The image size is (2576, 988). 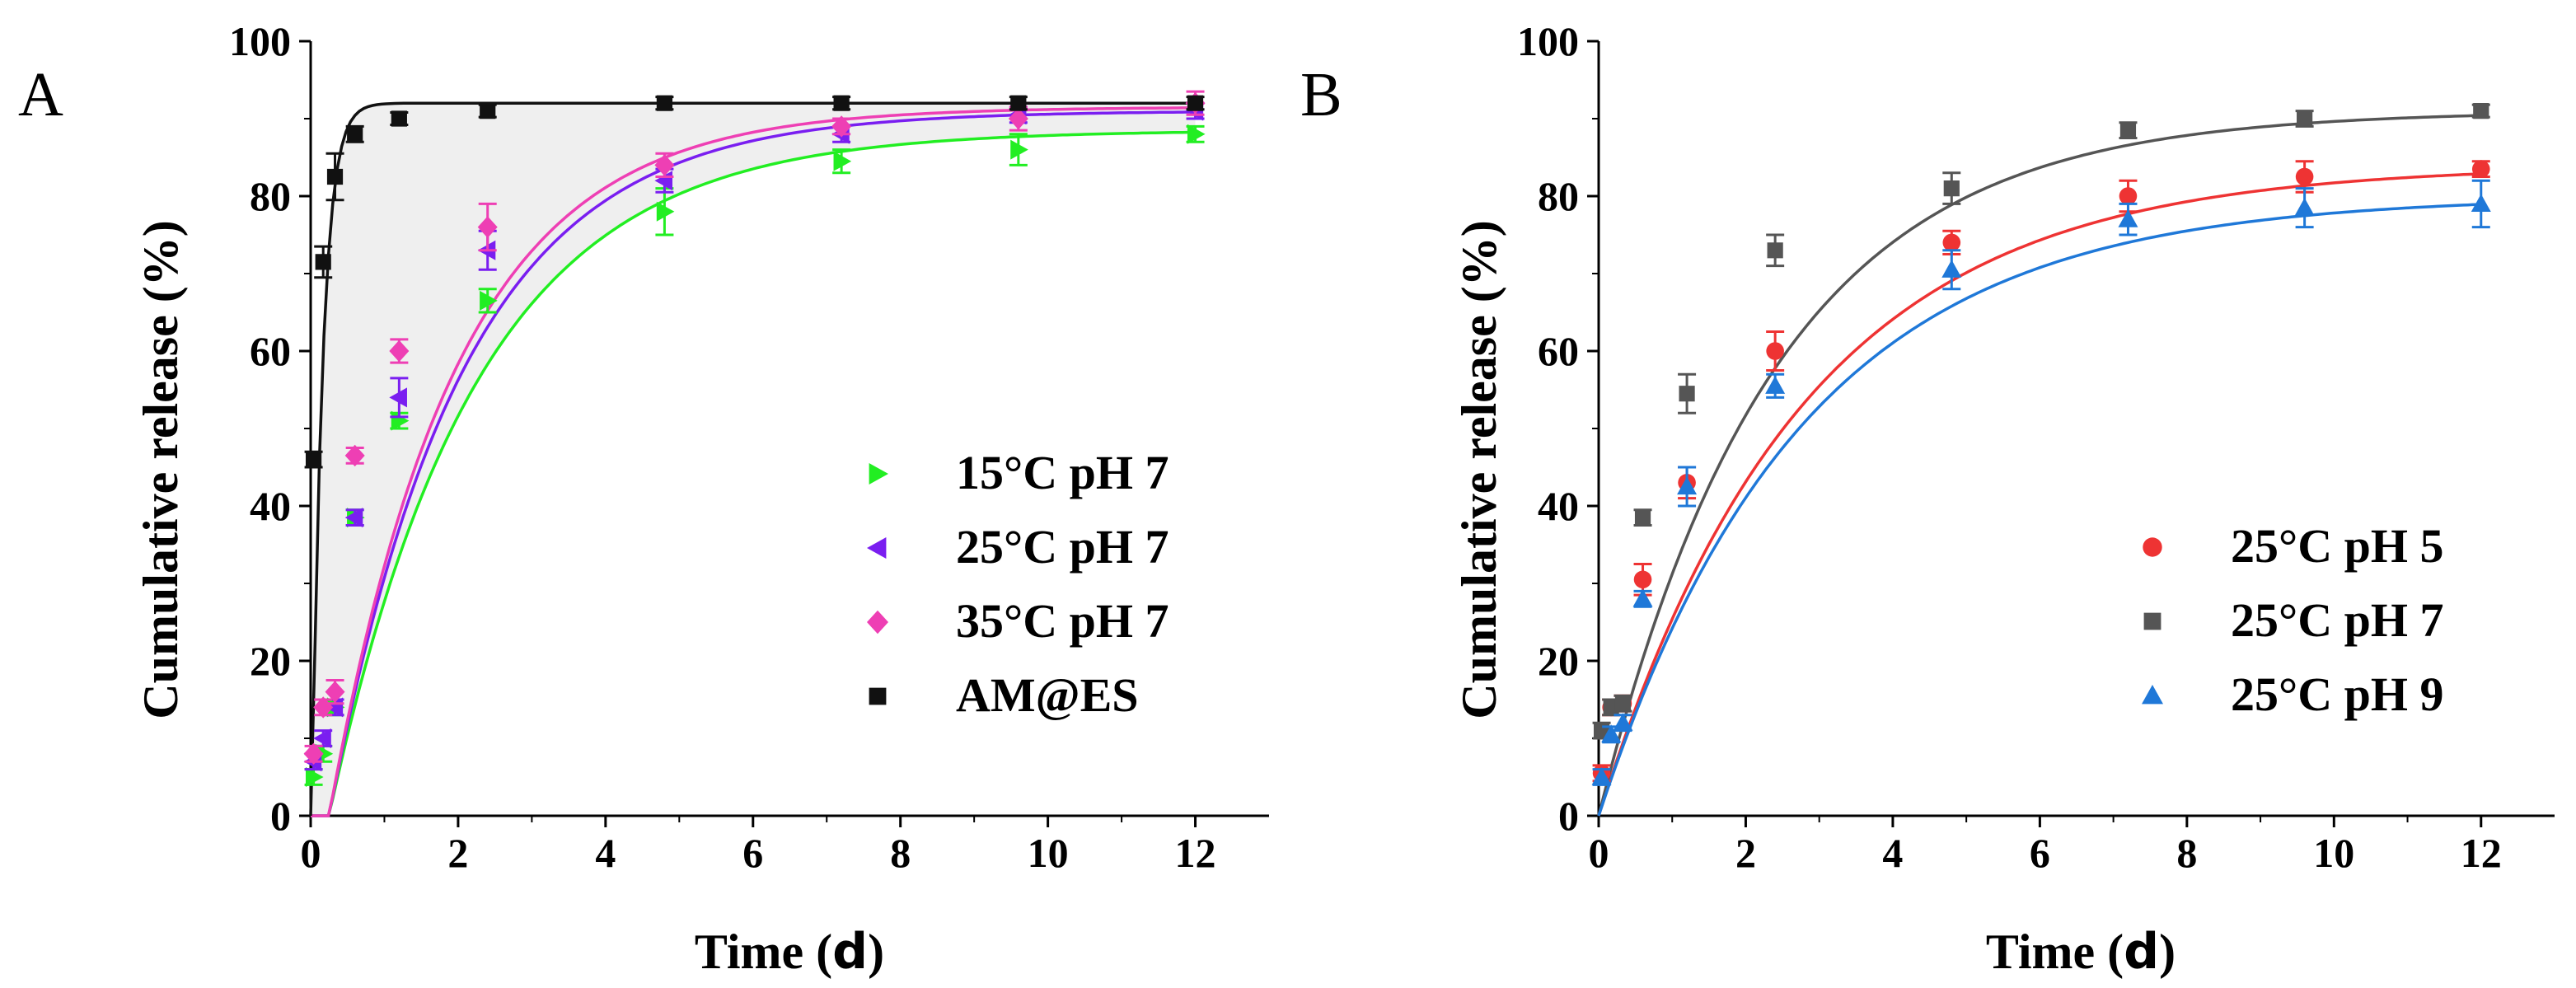 I want to click on panel-b-y-tick-label: 80, so click(x=1558, y=196).